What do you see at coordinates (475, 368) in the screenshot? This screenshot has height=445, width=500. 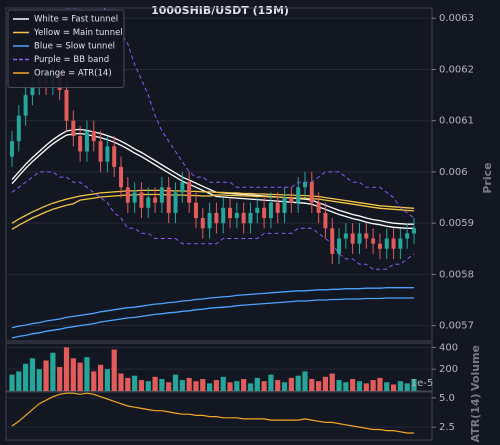 I see `y-axis-label: Volume` at bounding box center [475, 368].